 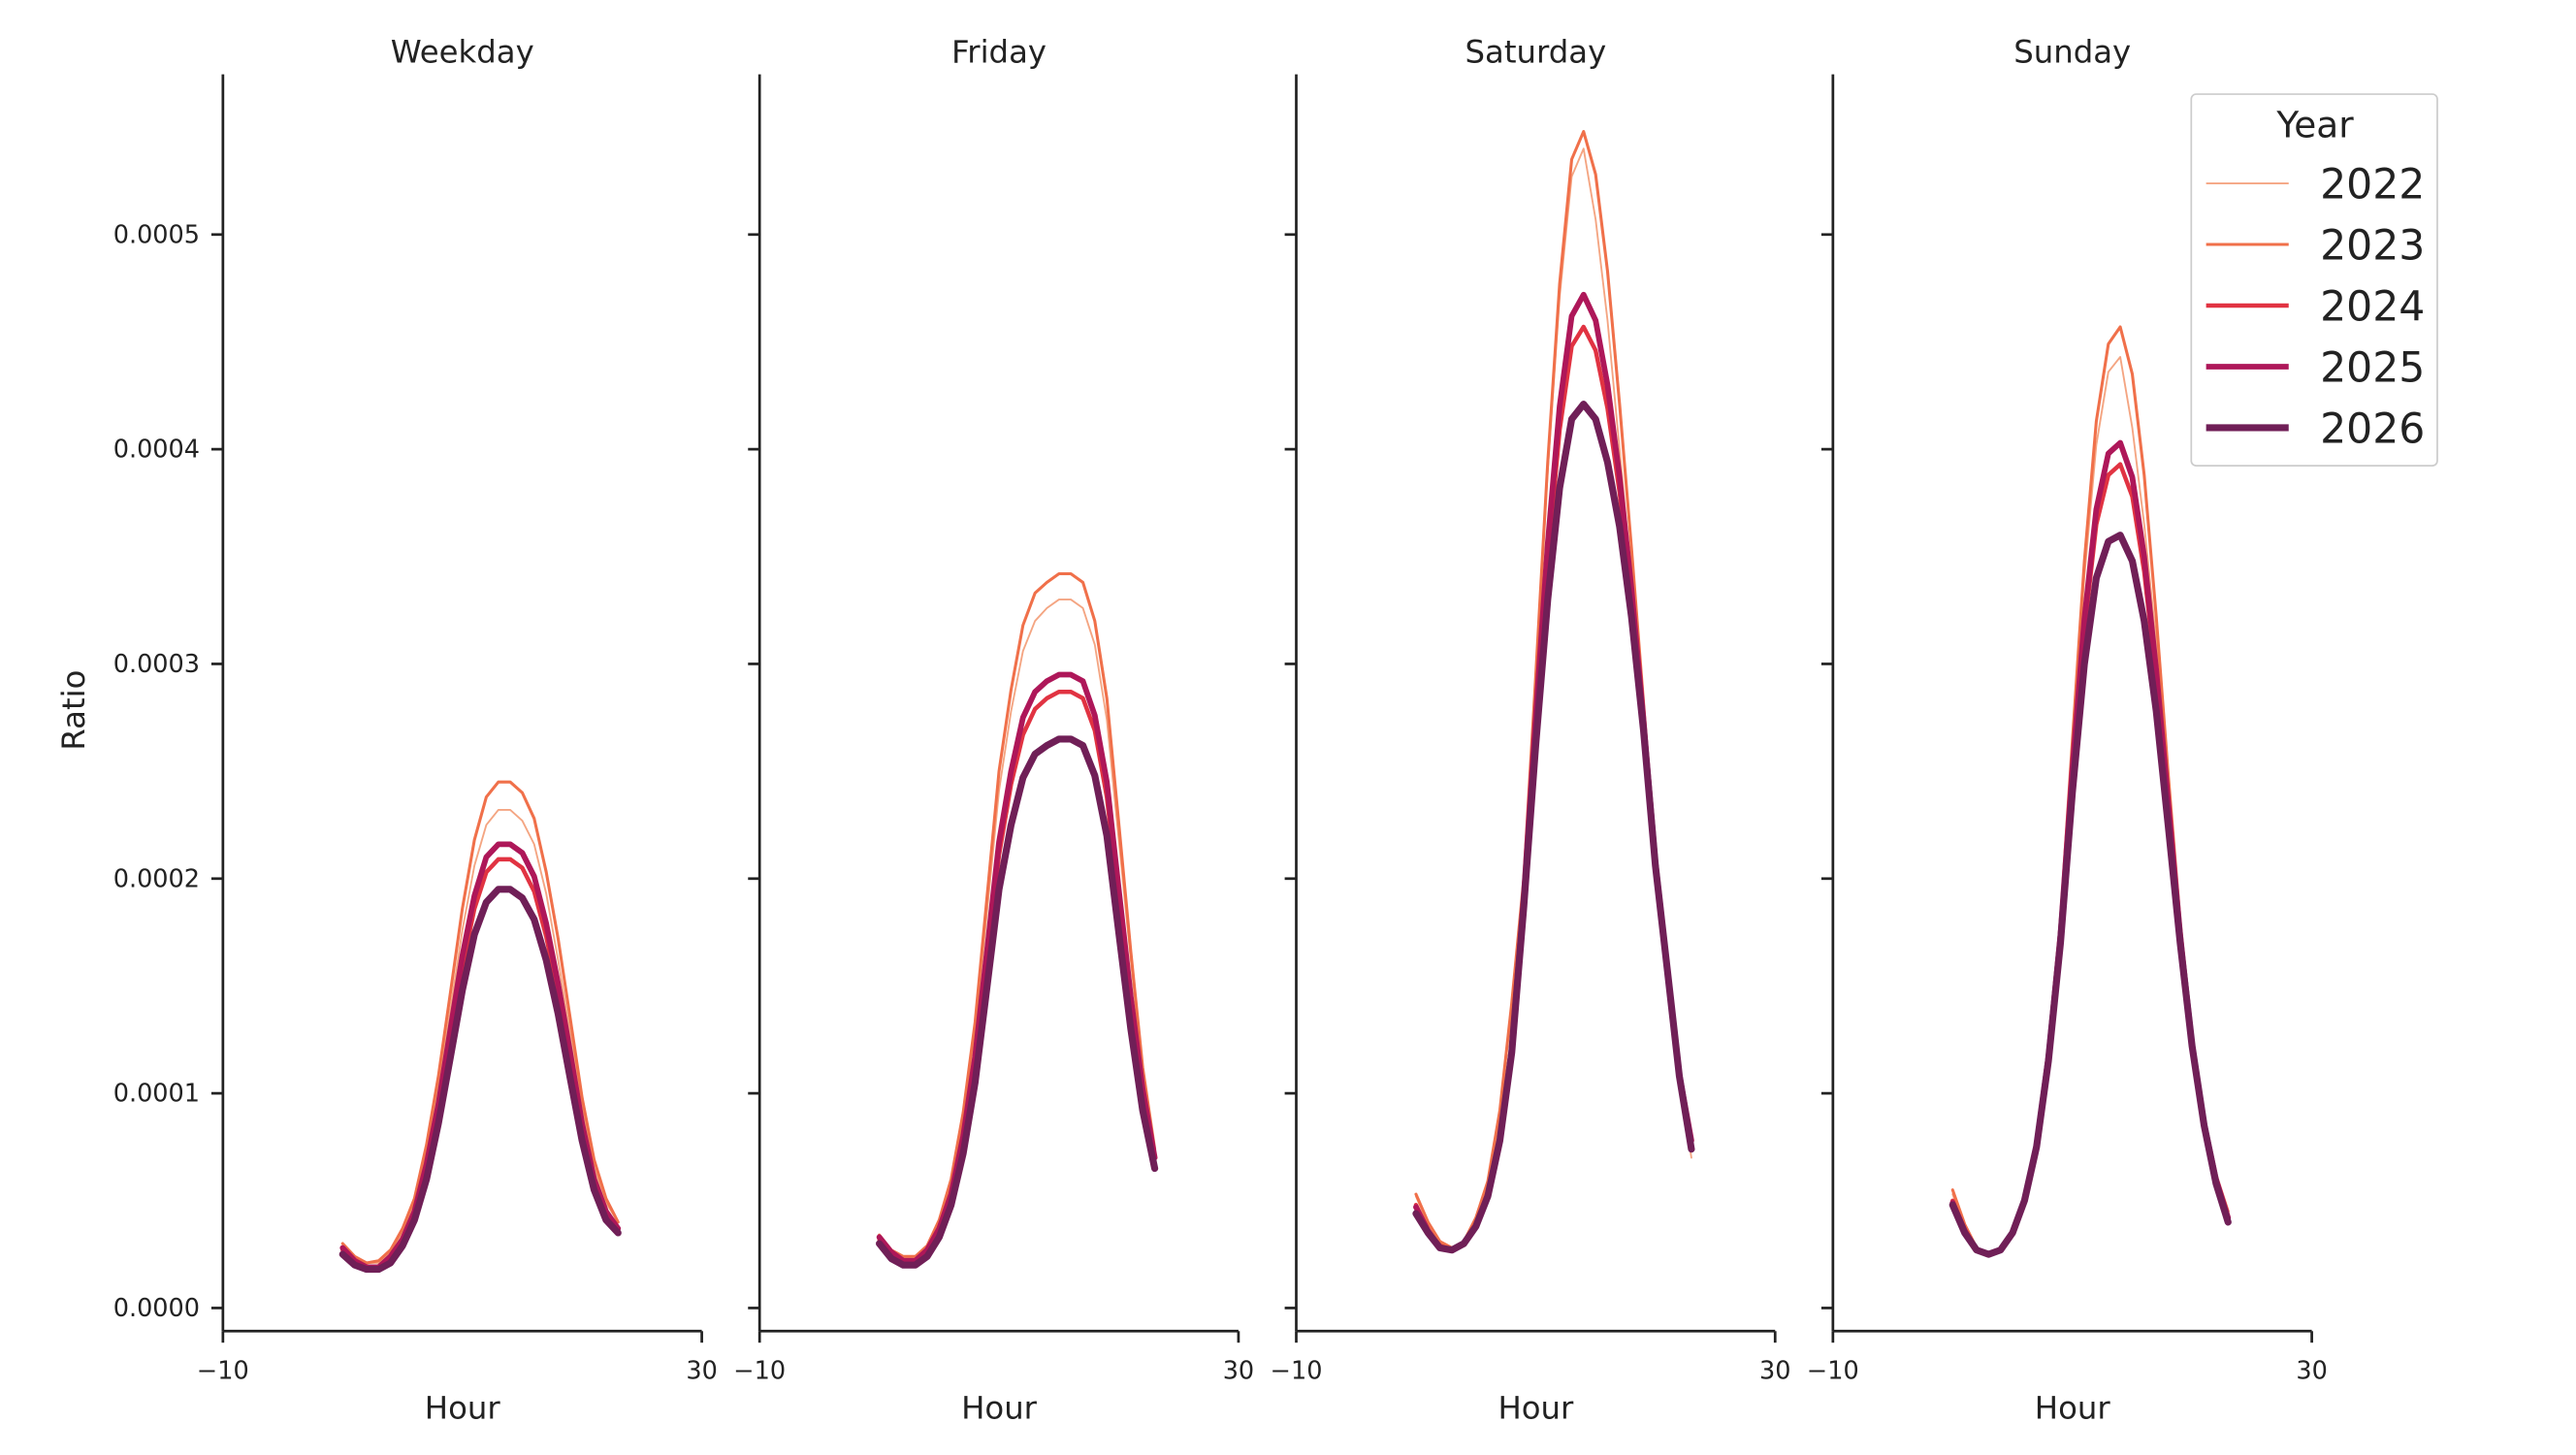 I want to click on y-tick-label: 0.0000, so click(x=156, y=1308).